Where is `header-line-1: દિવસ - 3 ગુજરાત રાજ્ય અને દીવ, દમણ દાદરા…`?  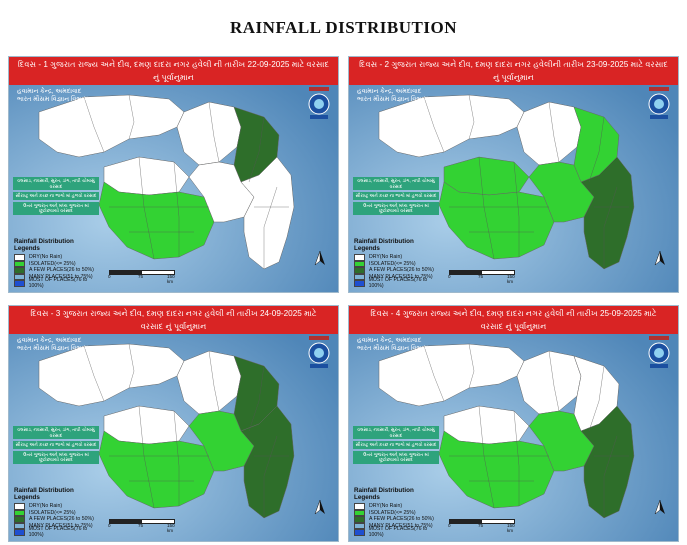 header-line-1: દિવસ - 3 ગુજરાત રાજ્ય અને દીવ, દમણ દાદરા… is located at coordinates (173, 313).